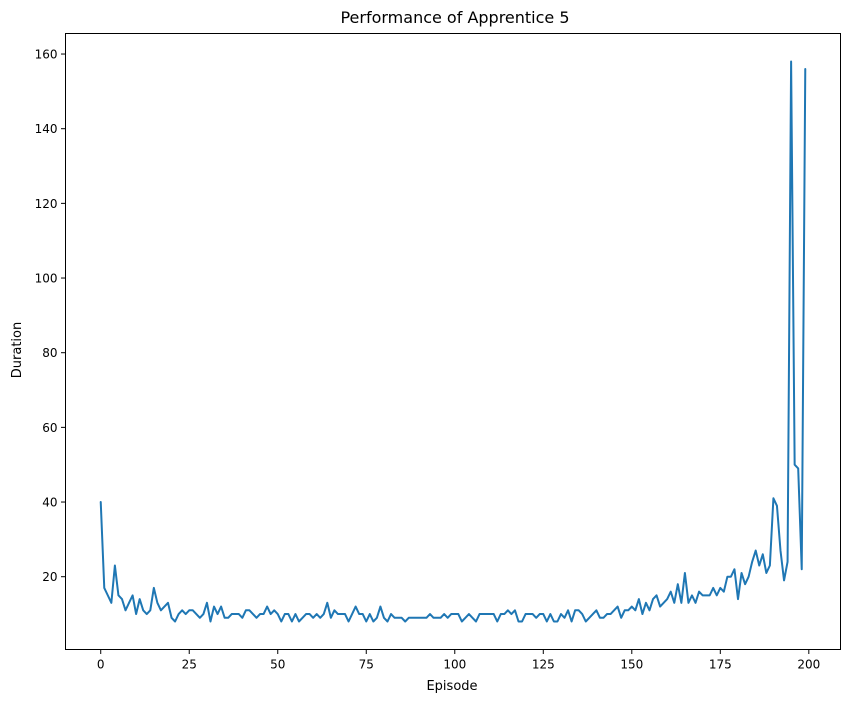 This screenshot has width=850, height=701. I want to click on y-tick-label: 60, so click(49, 428).